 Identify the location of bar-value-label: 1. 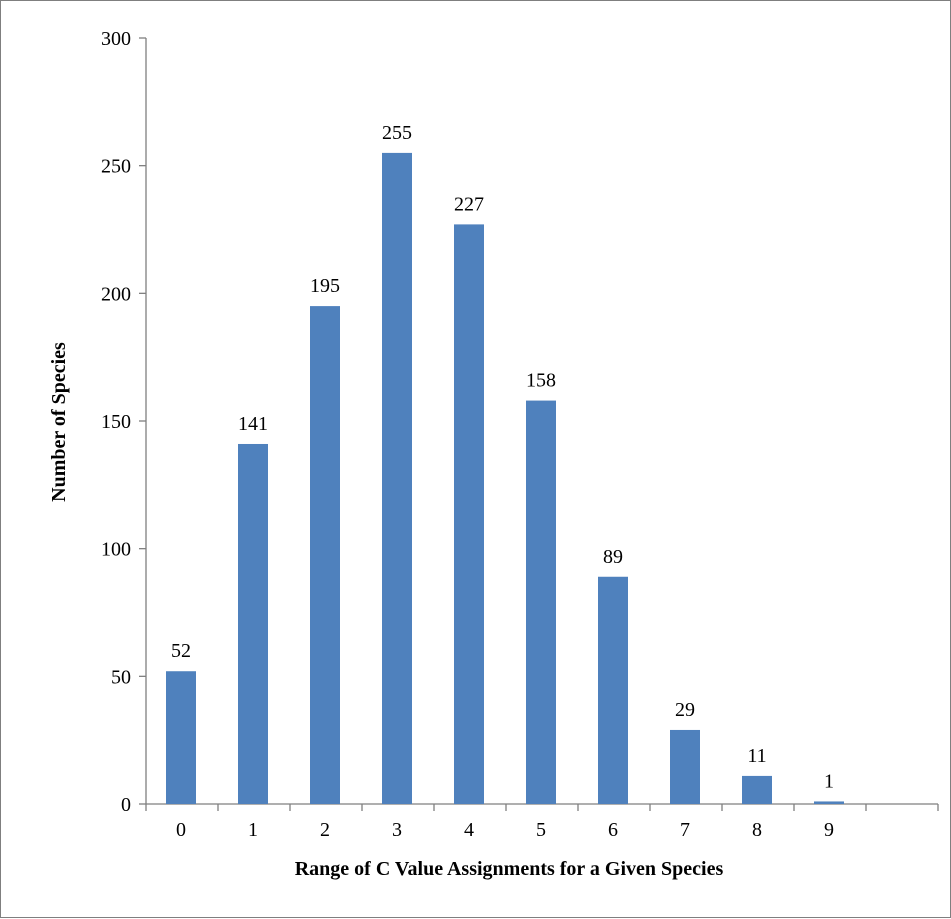
(829, 781).